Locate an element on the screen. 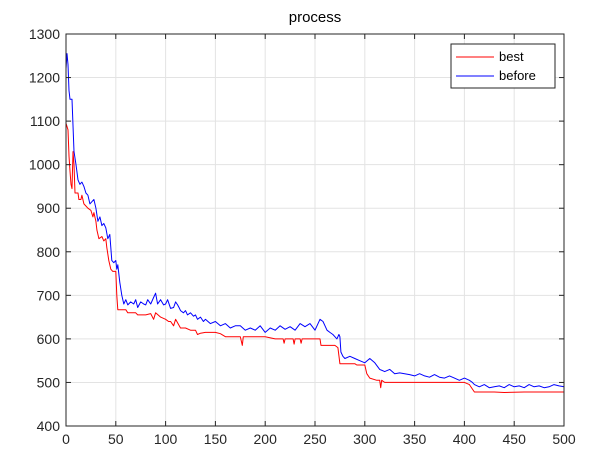 The width and height of the screenshot is (594, 459). y-tick-label: 1000 is located at coordinates (44, 165).